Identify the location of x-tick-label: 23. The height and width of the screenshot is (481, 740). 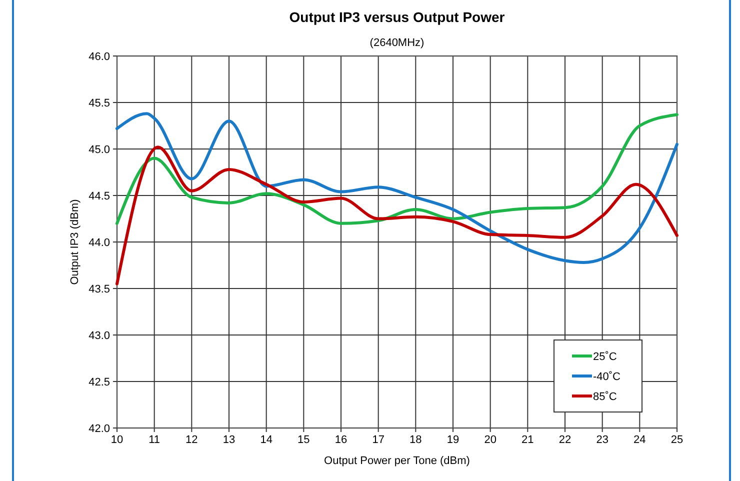
(602, 440).